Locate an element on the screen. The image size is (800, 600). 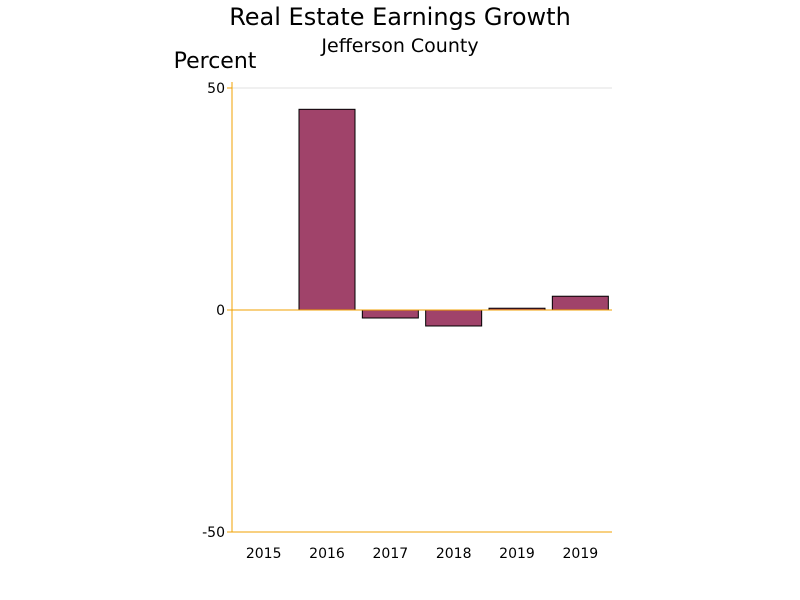
y-tick-label-0: 50 is located at coordinates (216, 89).